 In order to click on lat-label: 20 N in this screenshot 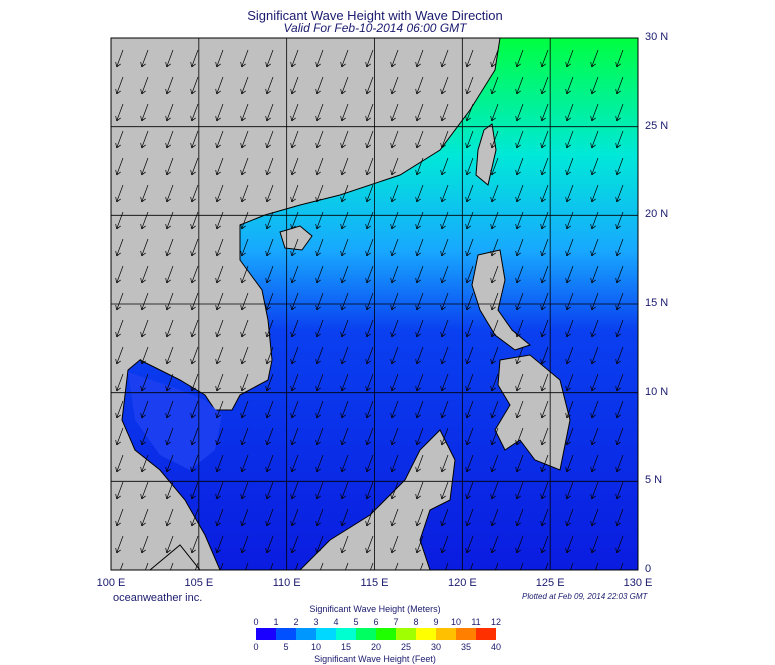, I will do `click(657, 214)`.